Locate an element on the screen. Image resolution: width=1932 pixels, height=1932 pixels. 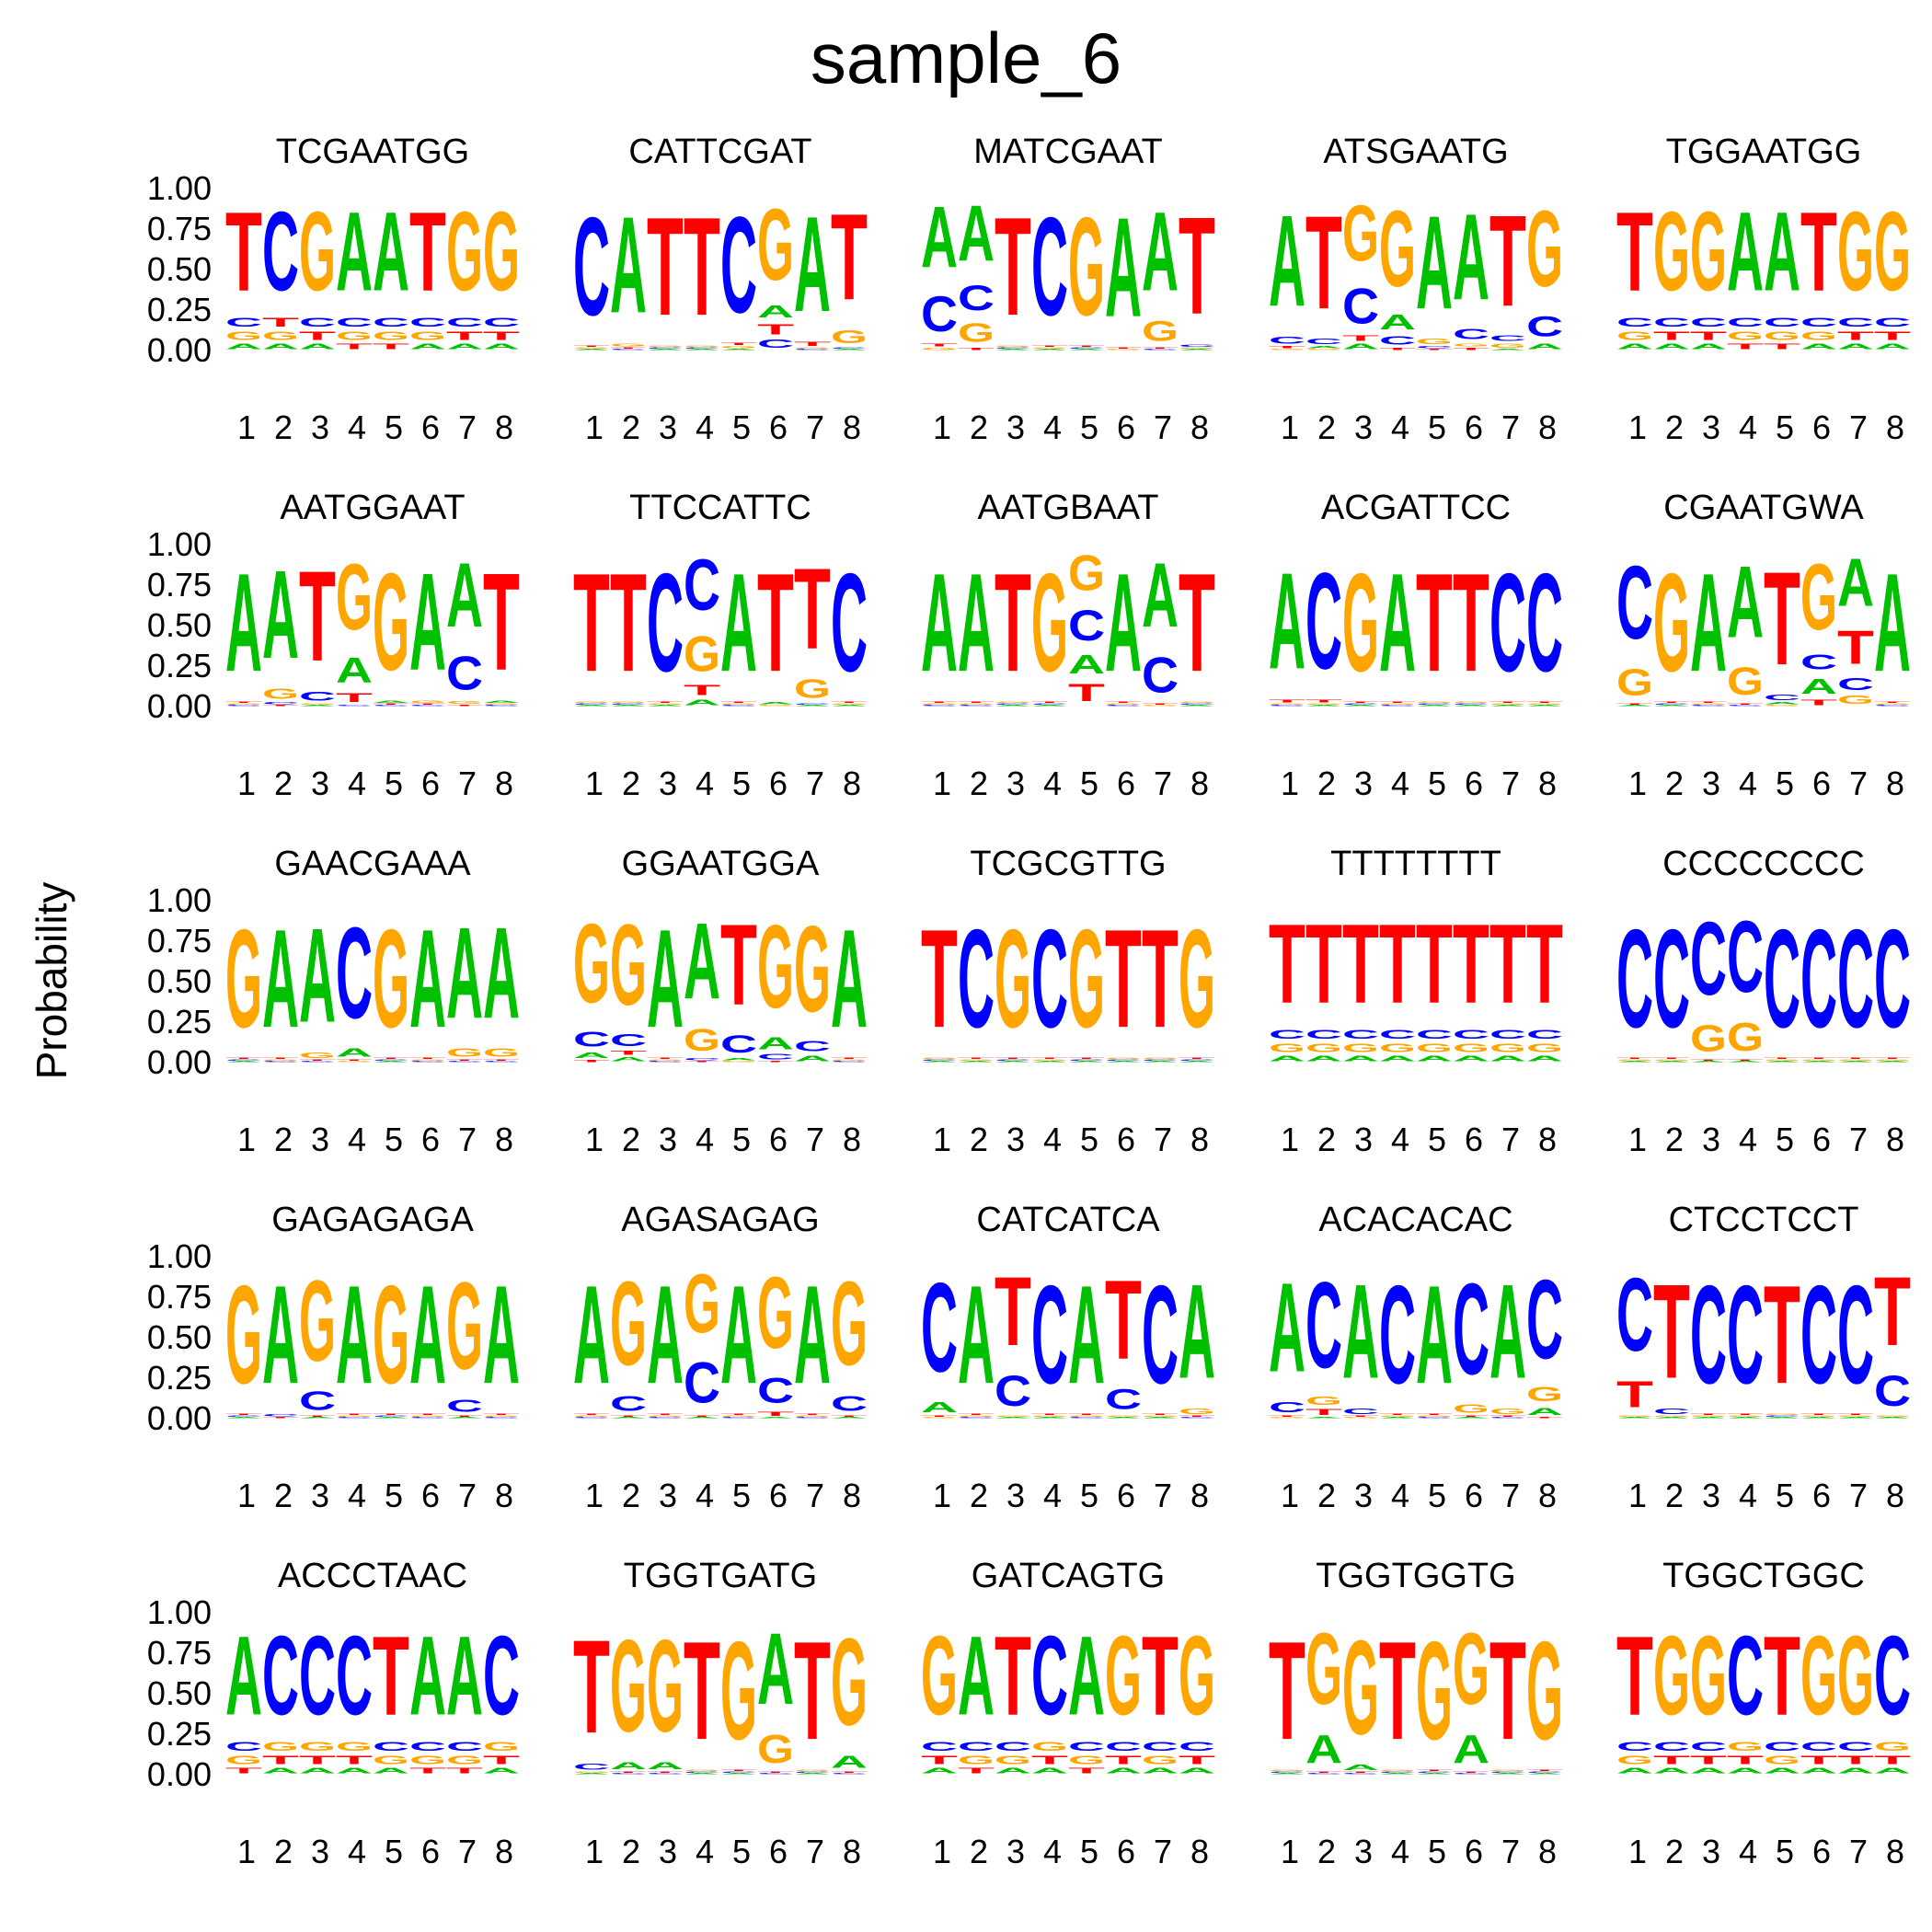
y-tick-label: 0.50 is located at coordinates (179, 269).